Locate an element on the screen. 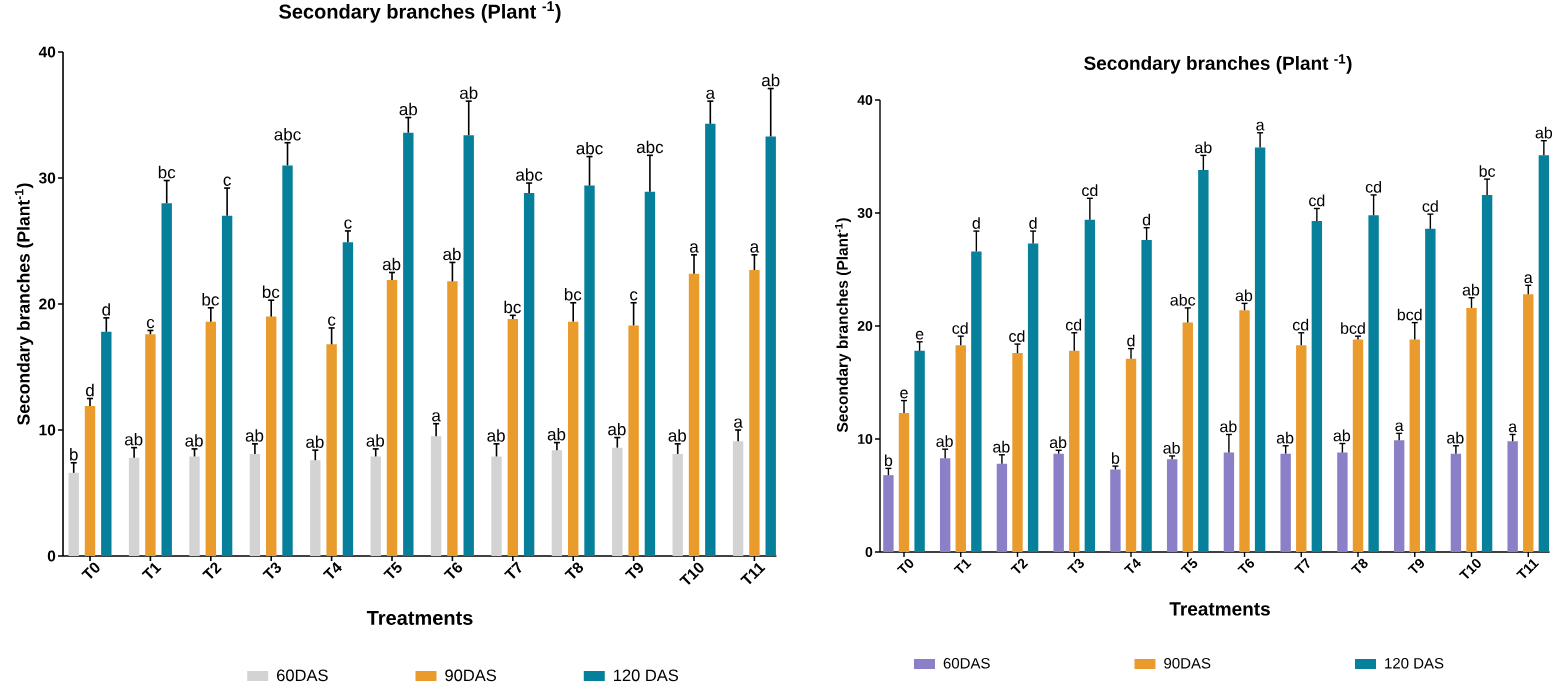 This screenshot has height=690, width=1555. data-label: b is located at coordinates (74, 454).